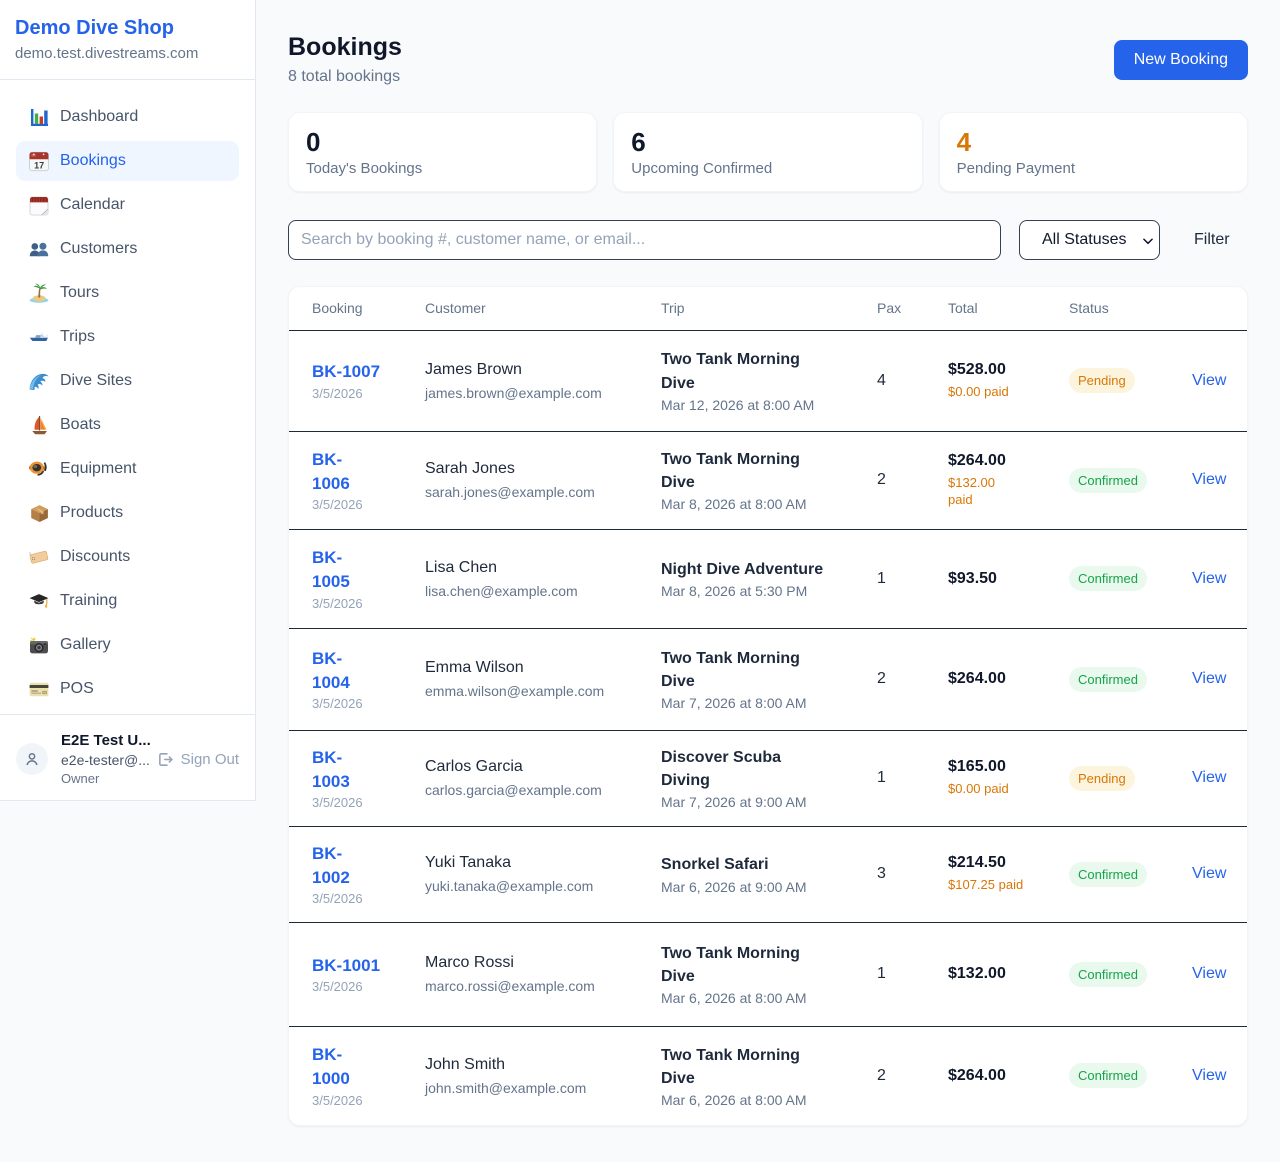 The image size is (1280, 1162). I want to click on svg-text: 17, so click(39, 165).